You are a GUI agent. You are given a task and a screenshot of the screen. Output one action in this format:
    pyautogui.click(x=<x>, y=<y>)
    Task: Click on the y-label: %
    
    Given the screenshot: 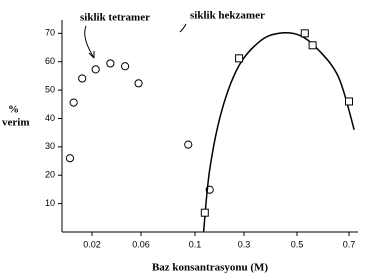 What is the action you would take?
    pyautogui.click(x=13, y=110)
    